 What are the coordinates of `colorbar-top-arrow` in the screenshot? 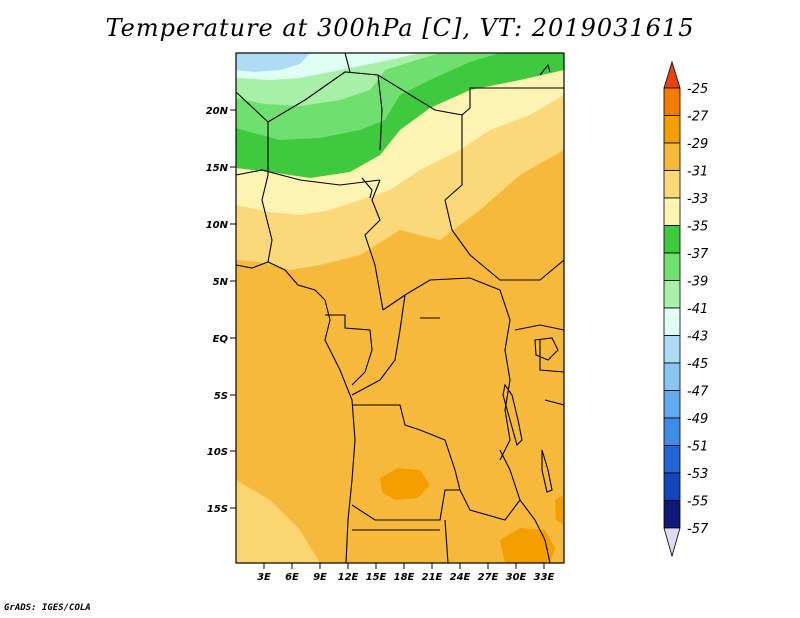 It's located at (672, 74).